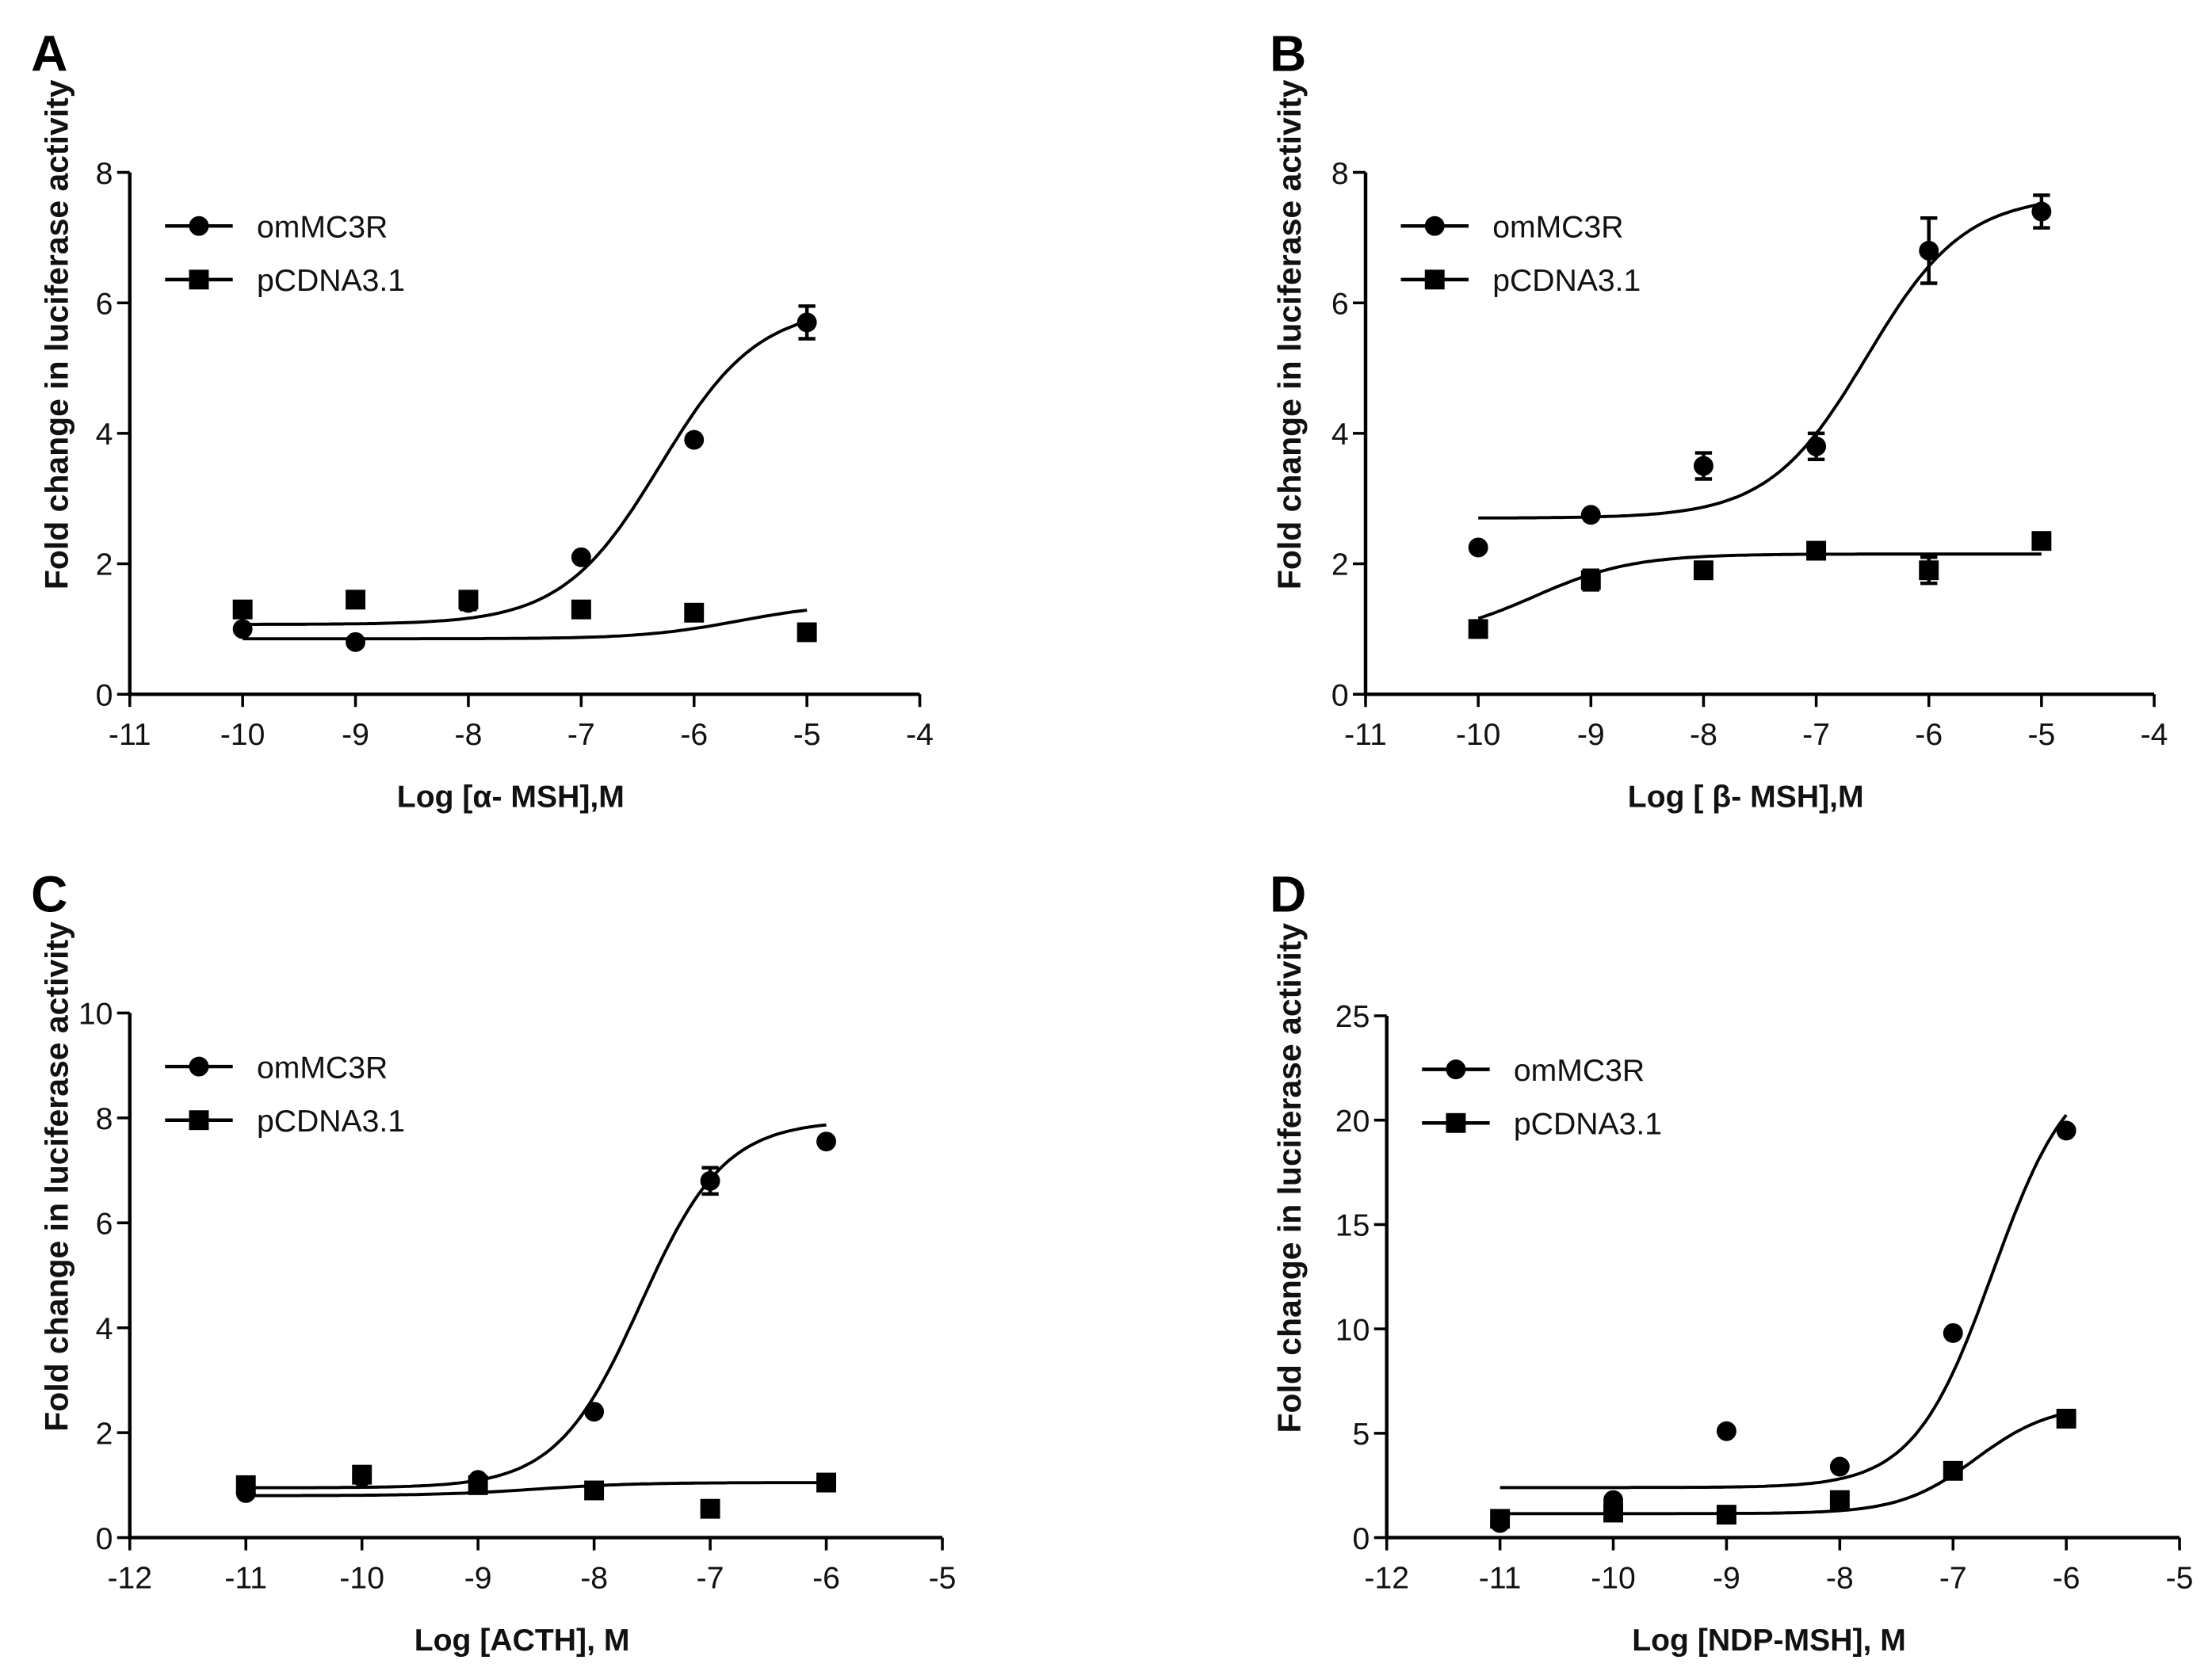  I want to click on panel-label: D, so click(1288, 894).